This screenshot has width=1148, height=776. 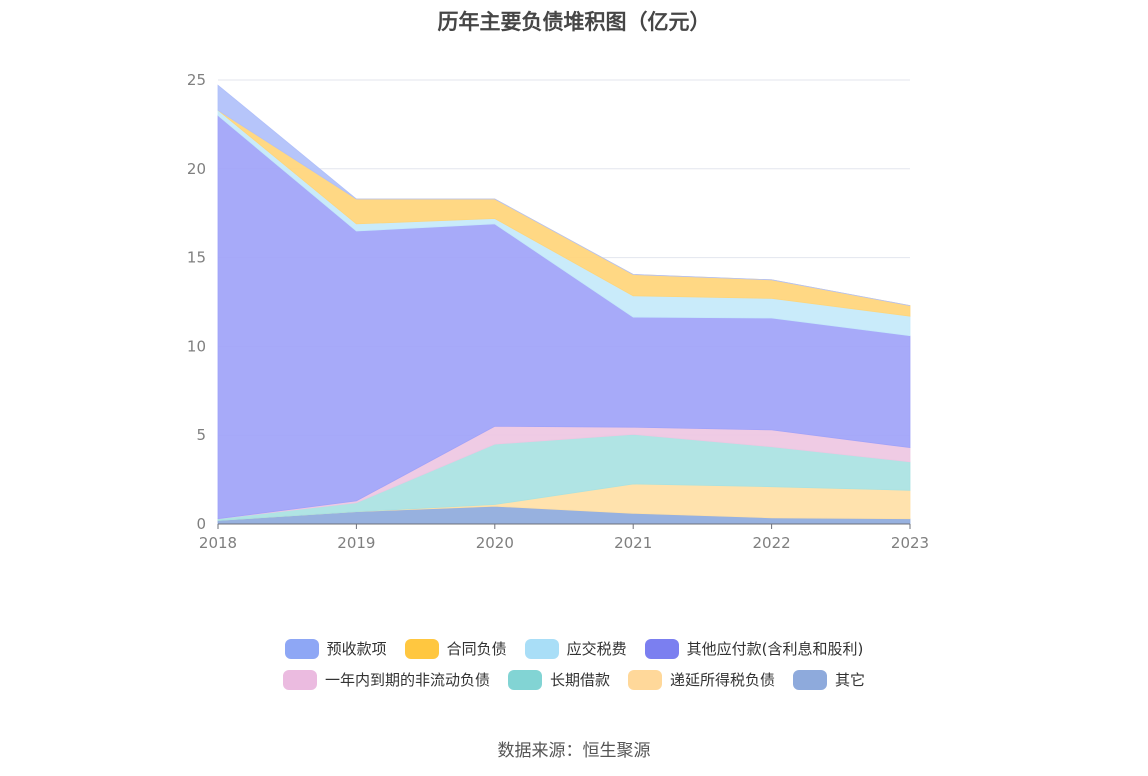 What do you see at coordinates (574, 751) in the screenshot?
I see `data-source-note: 数据来源：恒生聚源` at bounding box center [574, 751].